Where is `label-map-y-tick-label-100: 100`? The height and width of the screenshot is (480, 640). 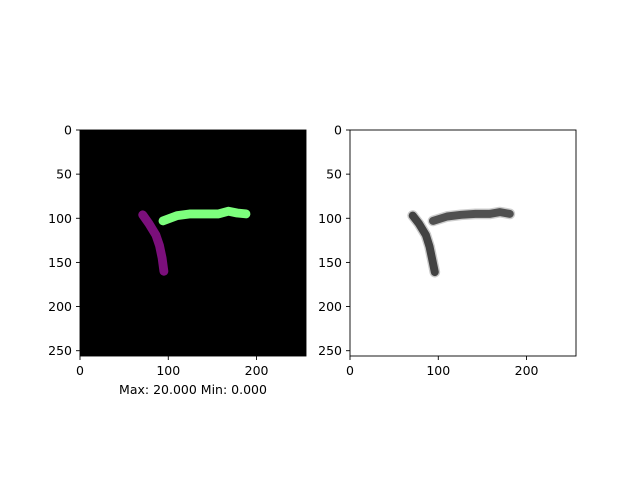 label-map-y-tick-label-100: 100 is located at coordinates (60, 218).